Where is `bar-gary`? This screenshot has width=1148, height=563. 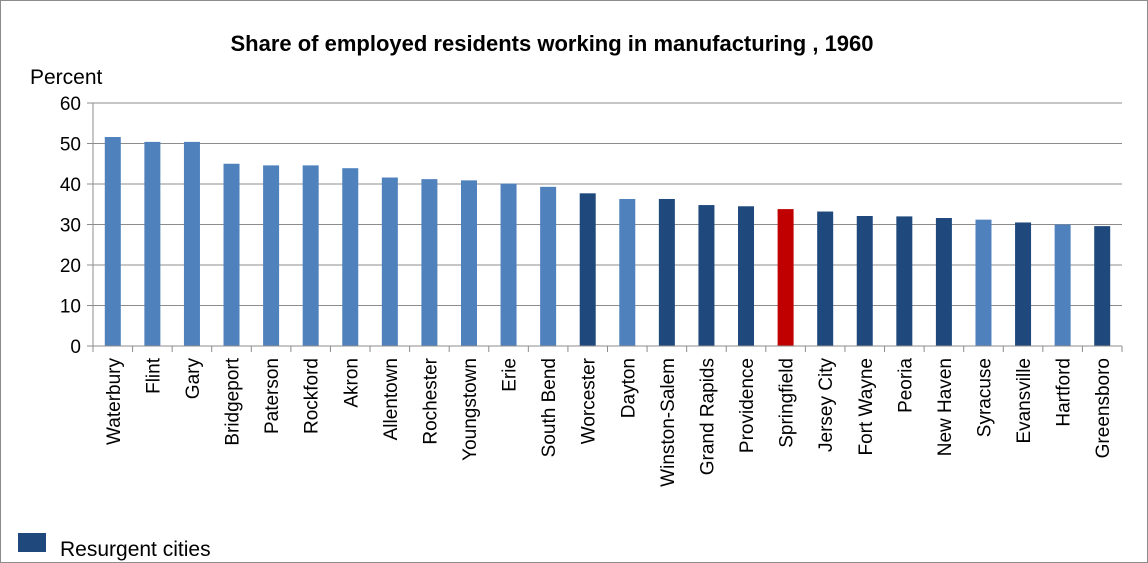 bar-gary is located at coordinates (192, 244).